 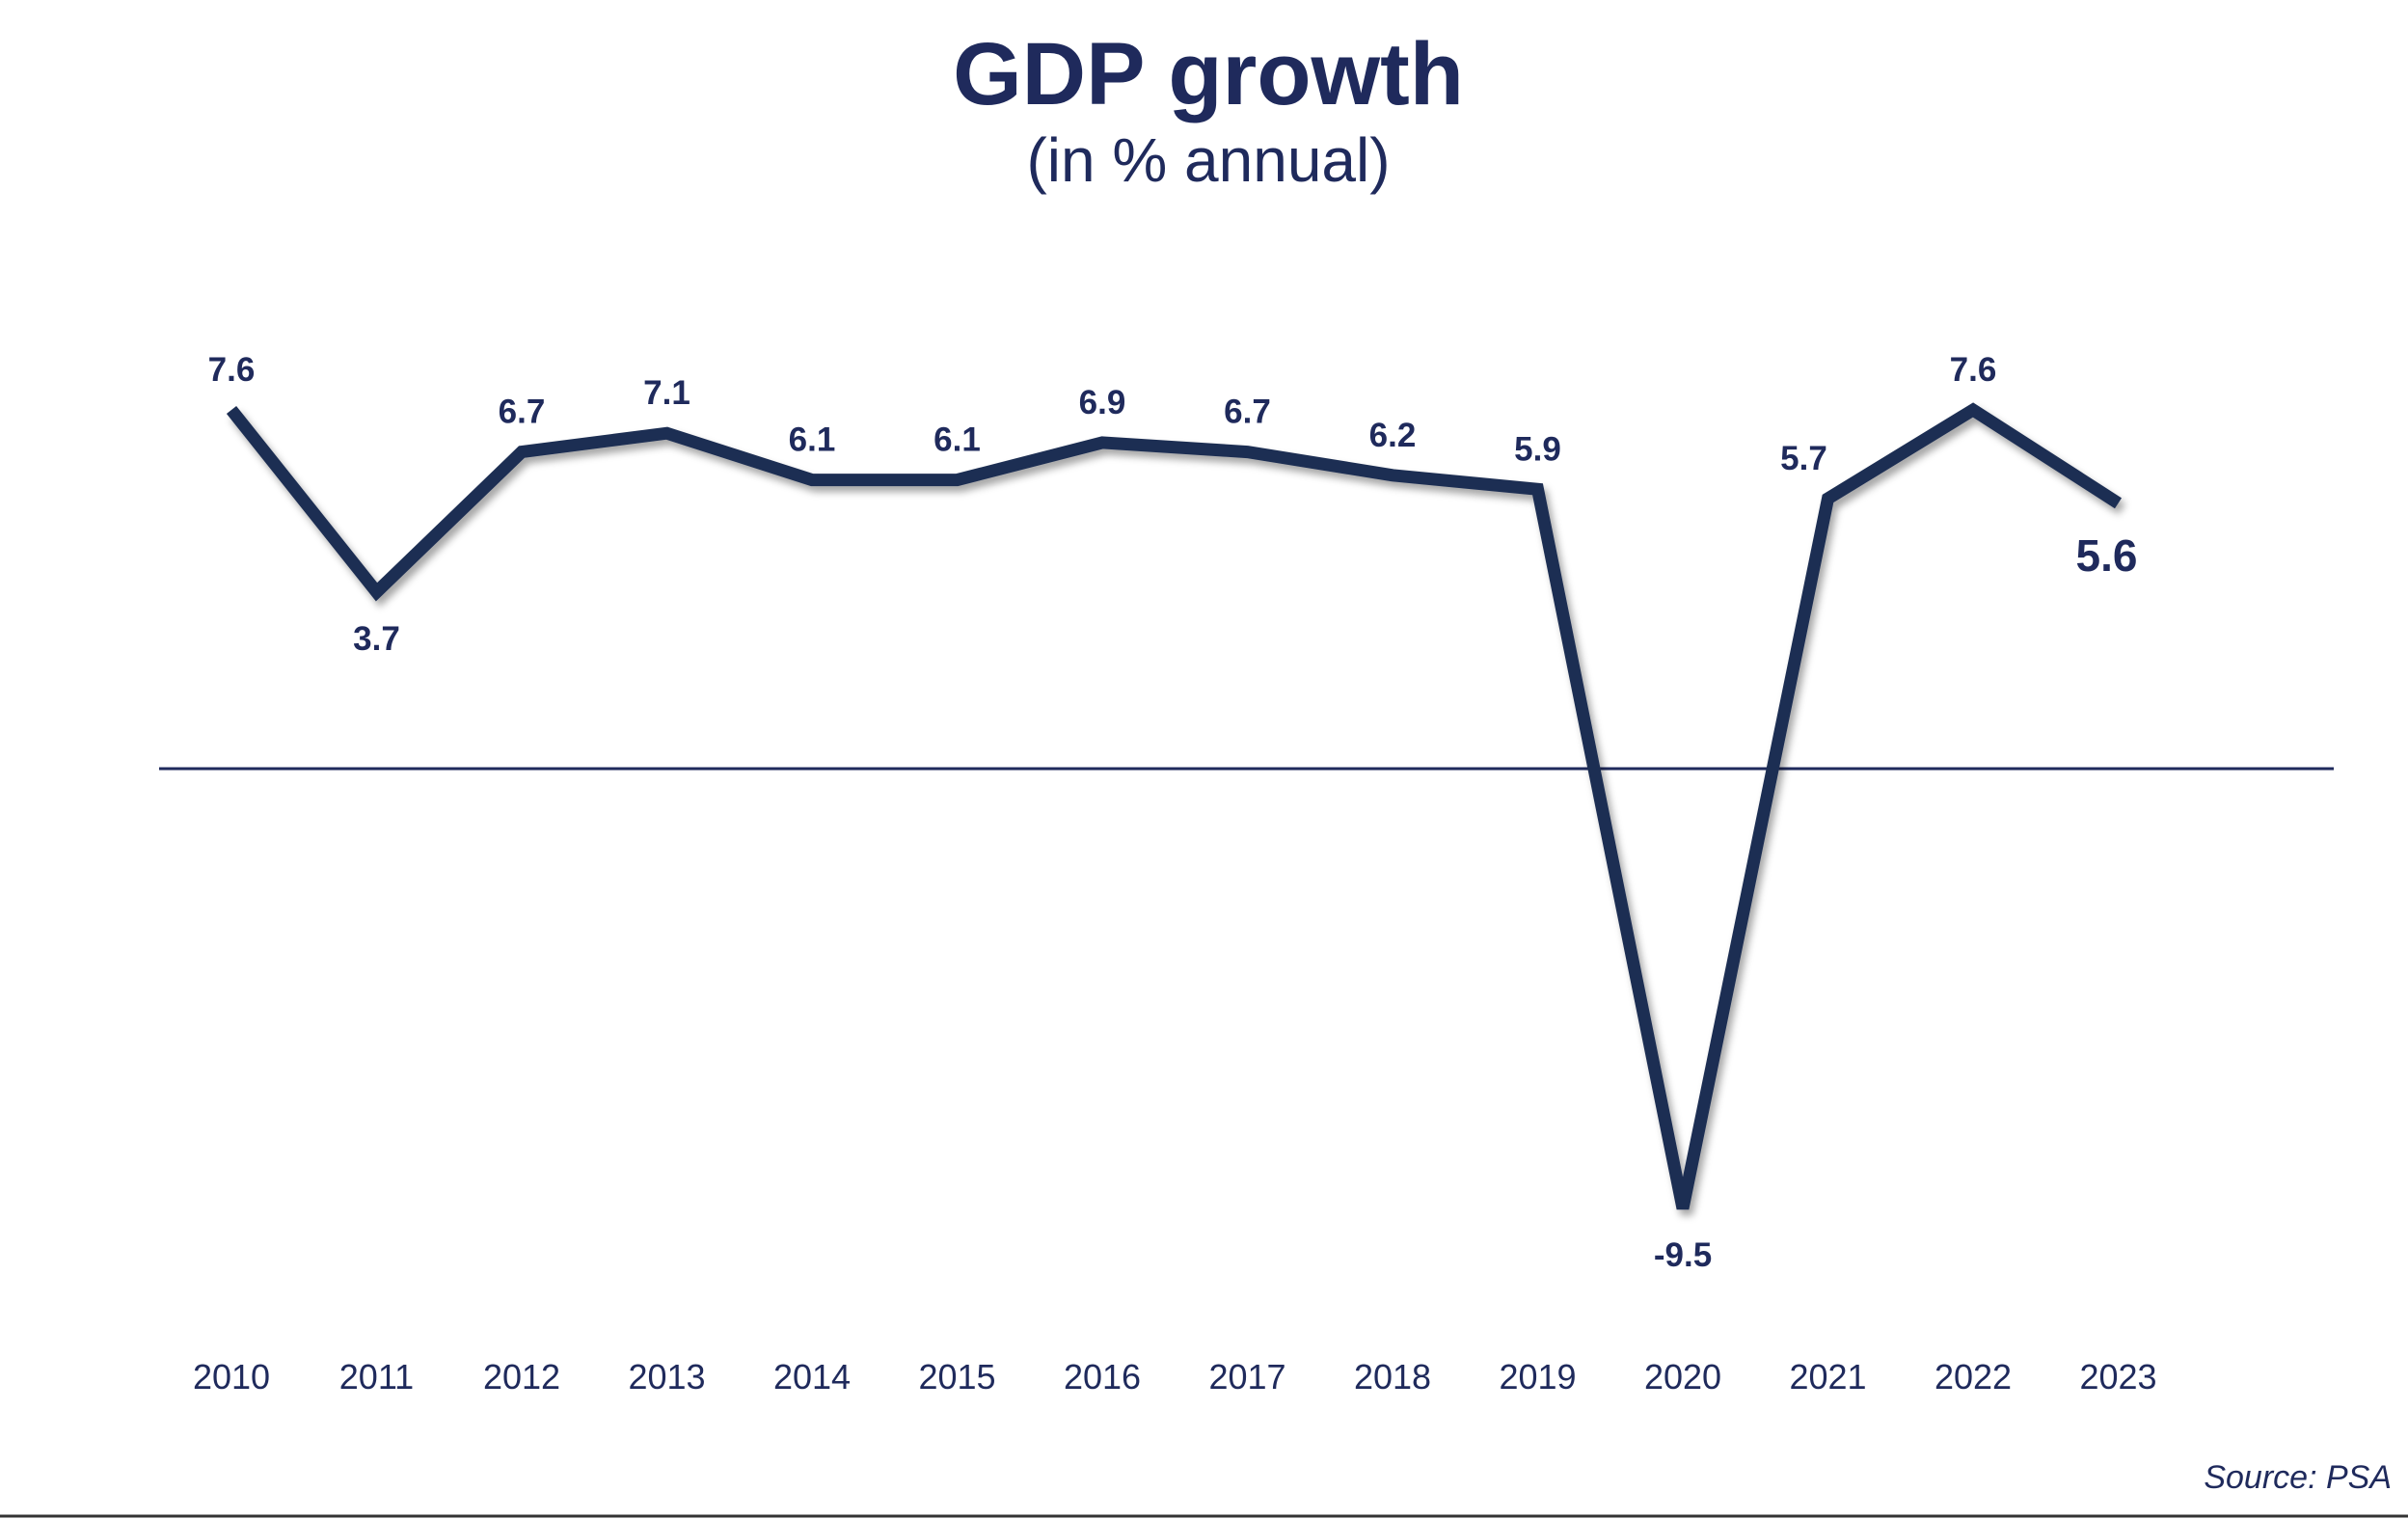 I want to click on data-label-2016: 6.9, so click(x=1102, y=403).